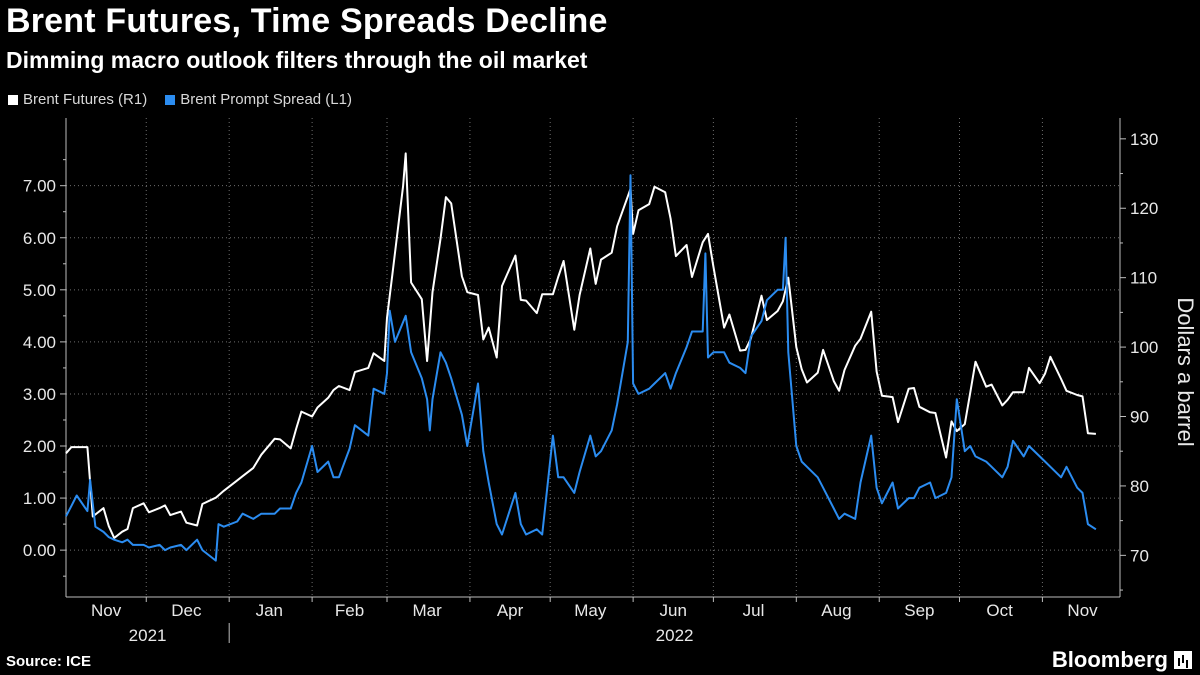 The width and height of the screenshot is (1200, 675). Describe the element at coordinates (1183, 660) in the screenshot. I see `bloomberg-chart-icon` at that location.